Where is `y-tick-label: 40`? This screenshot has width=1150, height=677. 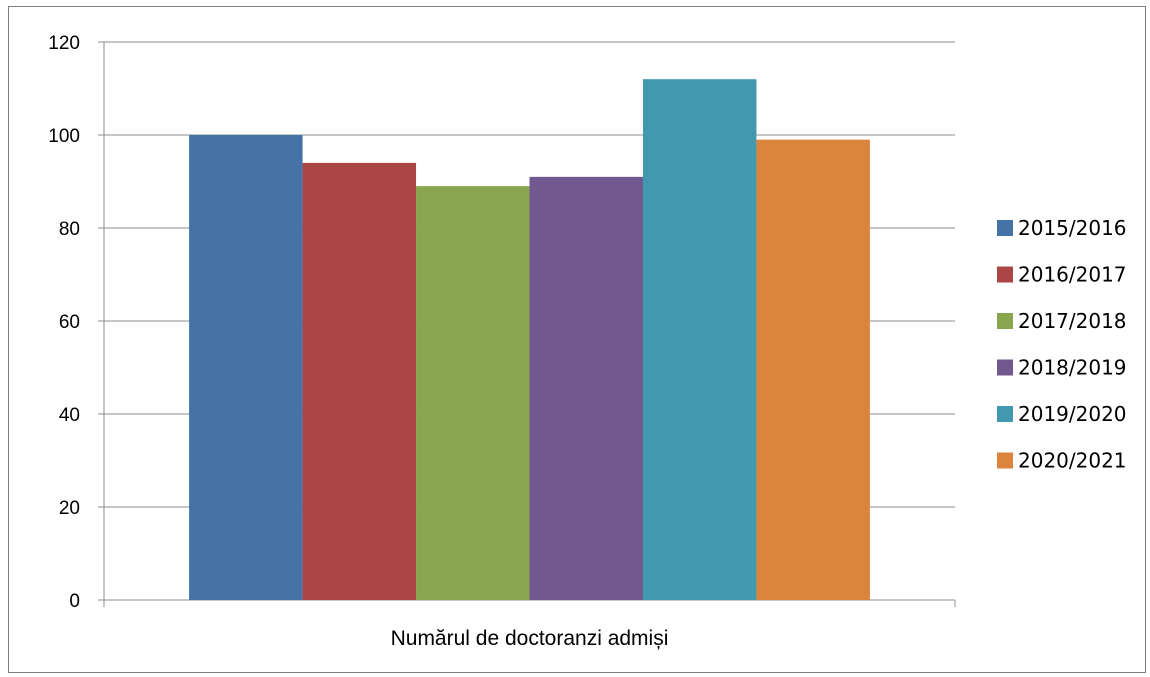
y-tick-label: 40 is located at coordinates (69, 415).